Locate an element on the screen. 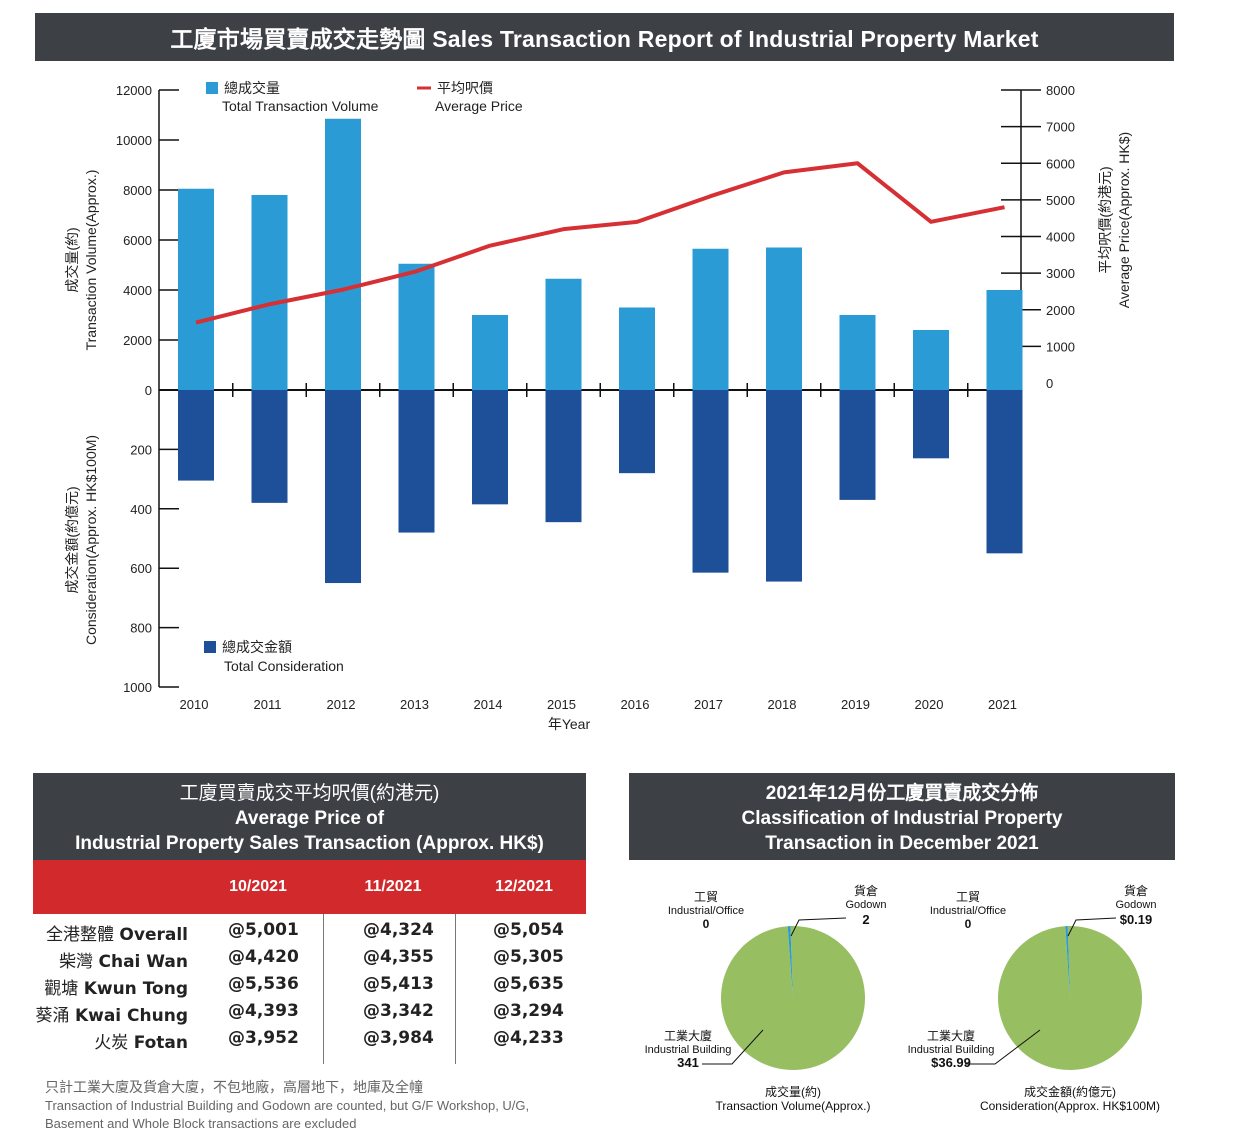  y-tick-label: 800 is located at coordinates (141, 628).